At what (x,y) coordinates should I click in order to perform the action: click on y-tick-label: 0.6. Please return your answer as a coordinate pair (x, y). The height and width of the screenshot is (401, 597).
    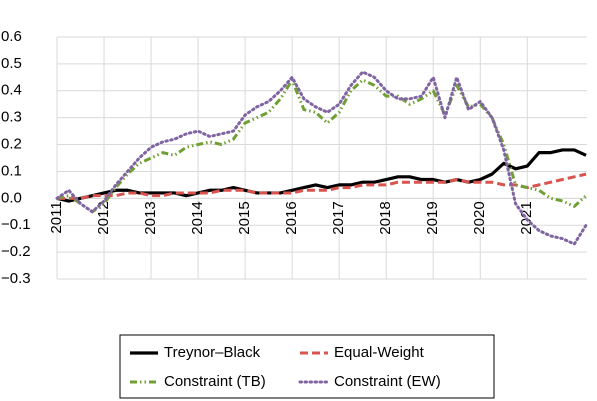
    Looking at the image, I should click on (11, 36).